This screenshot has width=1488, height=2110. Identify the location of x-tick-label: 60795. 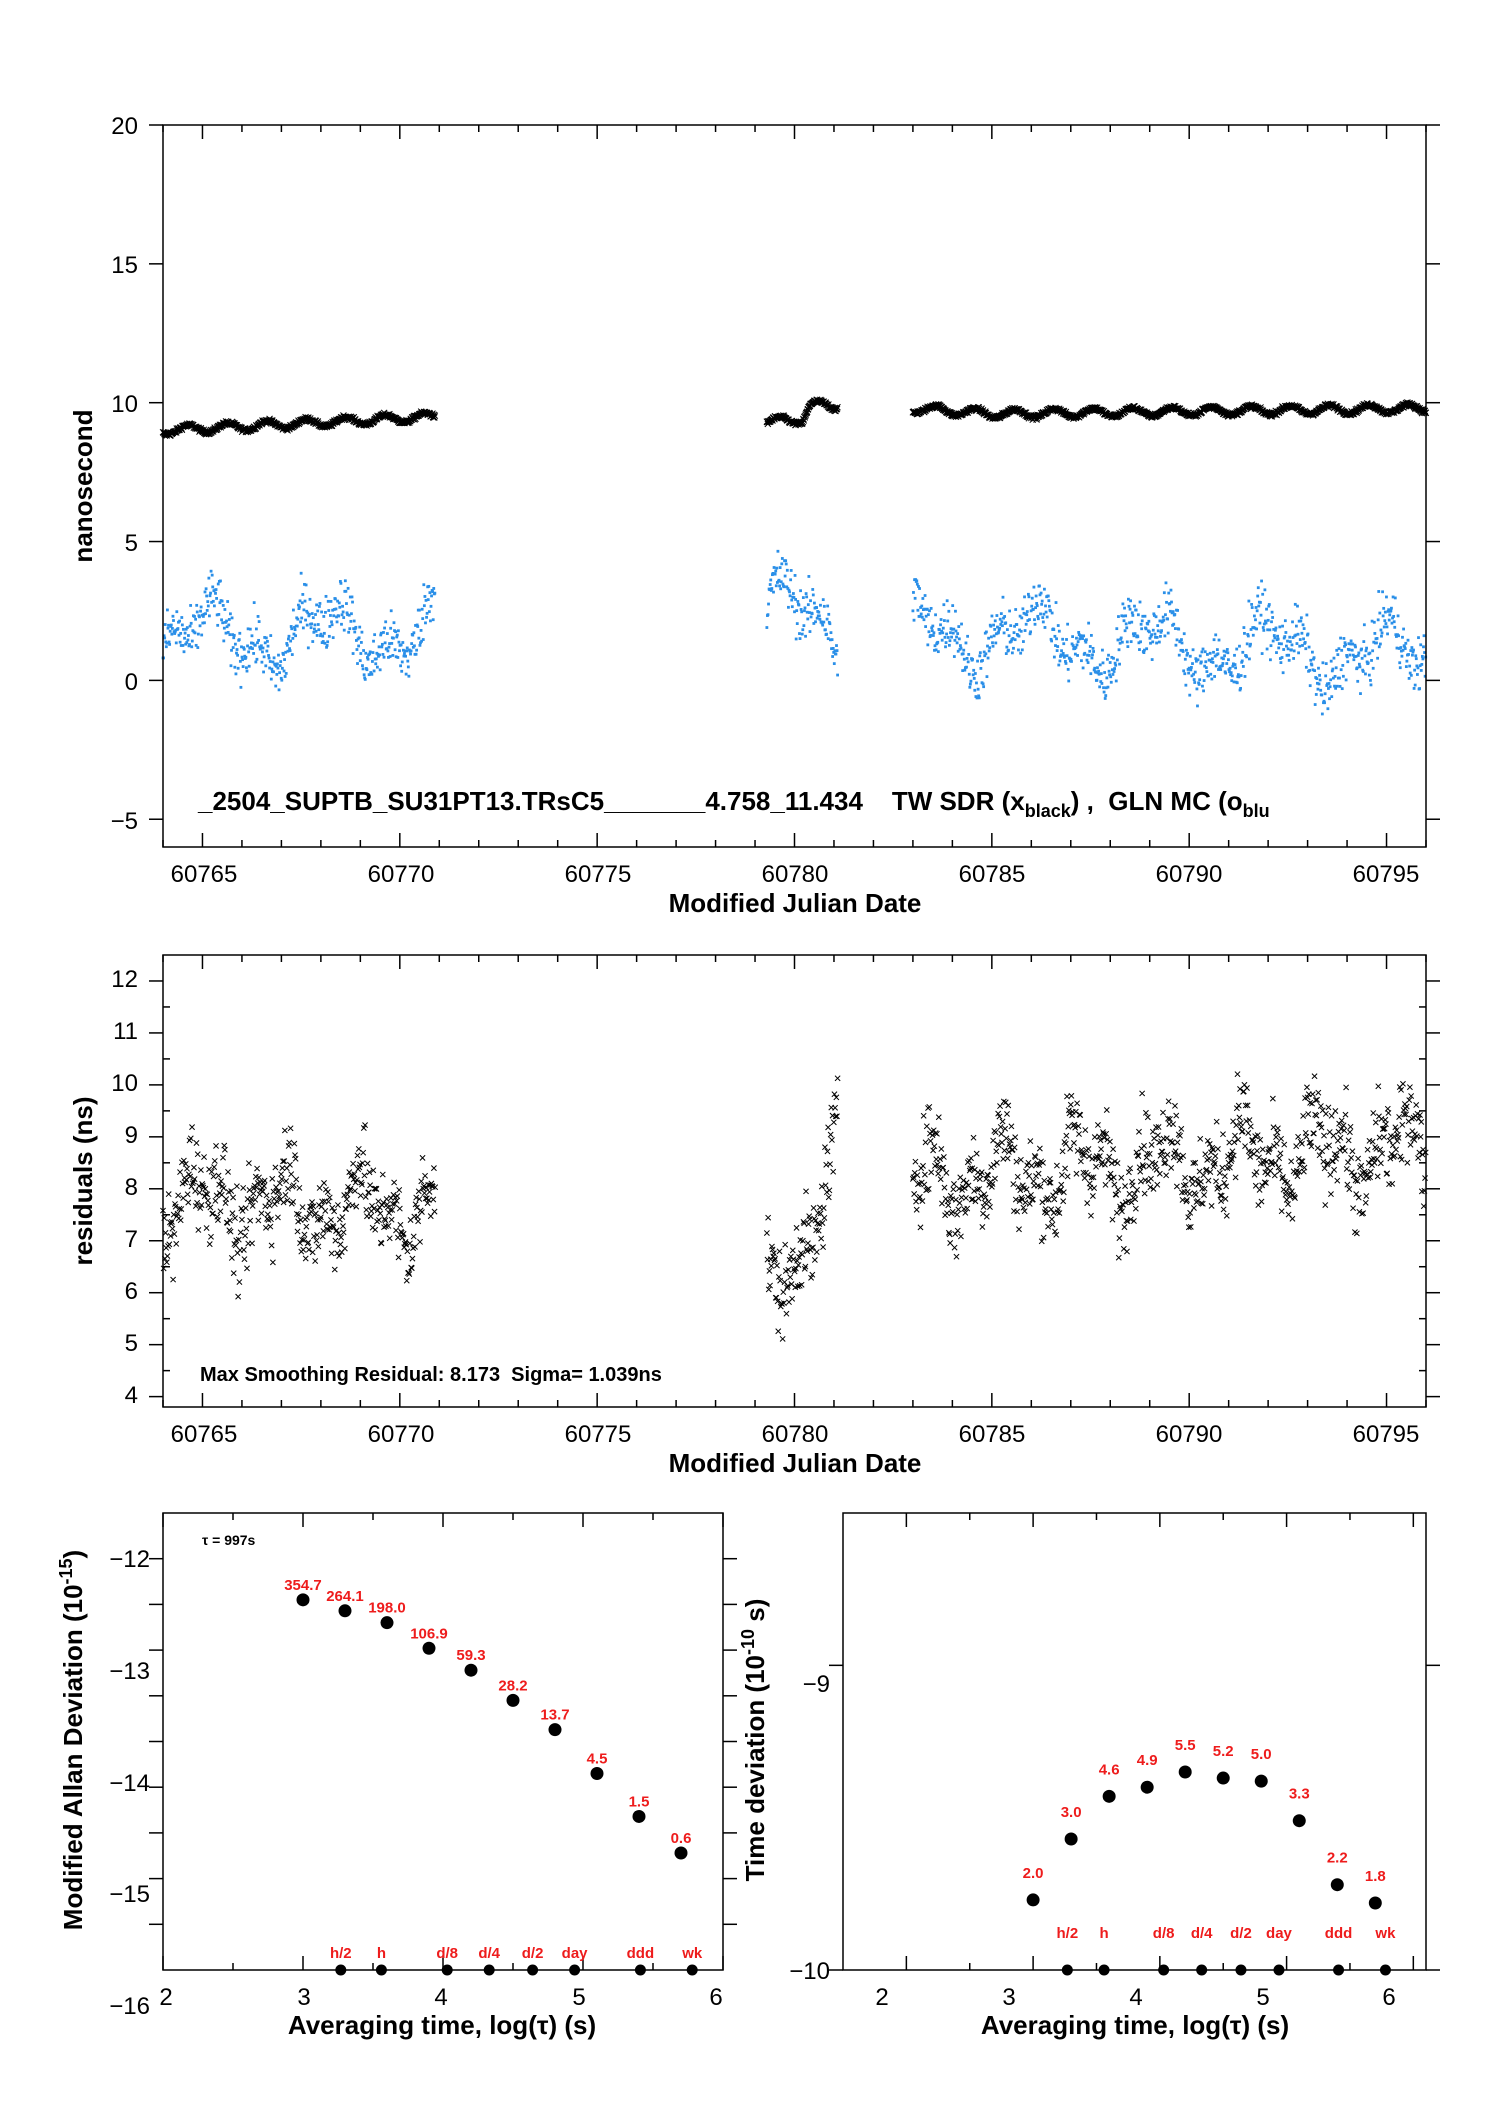
(1386, 1434).